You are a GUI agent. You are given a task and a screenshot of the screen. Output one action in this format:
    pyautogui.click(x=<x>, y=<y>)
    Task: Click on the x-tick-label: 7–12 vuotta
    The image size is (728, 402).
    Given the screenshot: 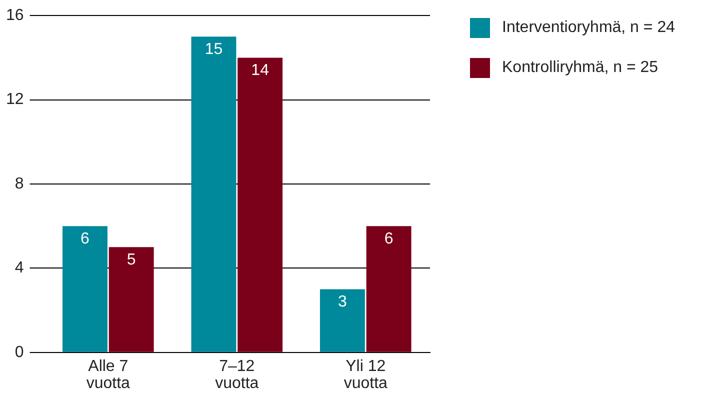 What is the action you would take?
    pyautogui.click(x=237, y=375)
    